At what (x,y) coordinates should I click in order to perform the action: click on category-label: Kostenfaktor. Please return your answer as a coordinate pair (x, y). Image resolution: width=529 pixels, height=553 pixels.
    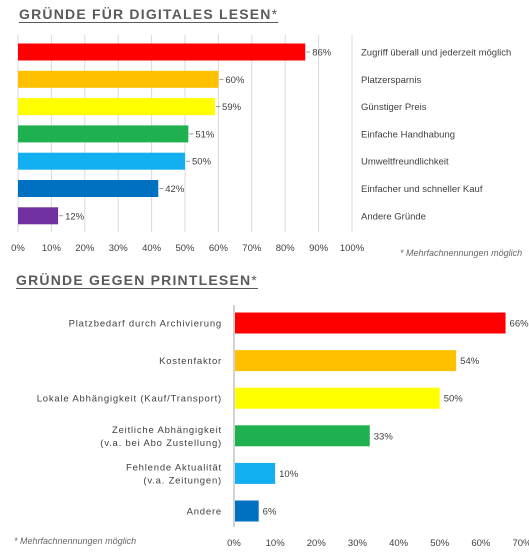
    Looking at the image, I should click on (190, 361).